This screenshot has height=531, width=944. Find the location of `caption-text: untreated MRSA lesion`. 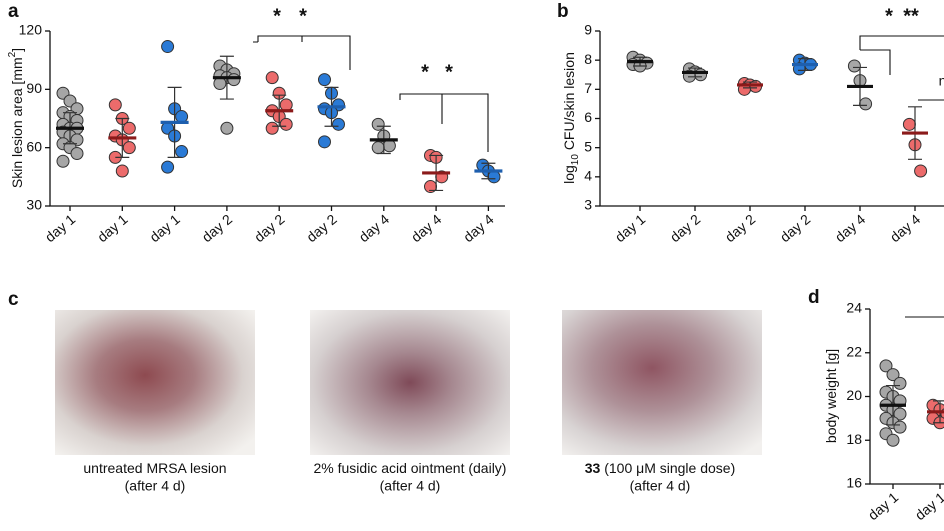

caption-text: untreated MRSA lesion is located at coordinates (154, 468).